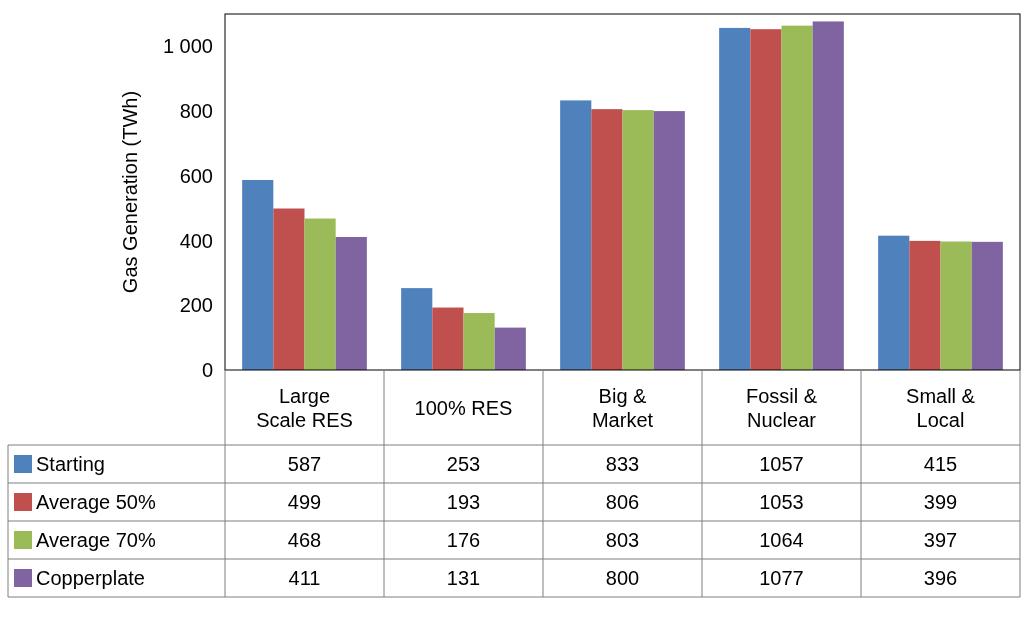  Describe the element at coordinates (196, 175) in the screenshot. I see `y-tick-label: 600` at that location.